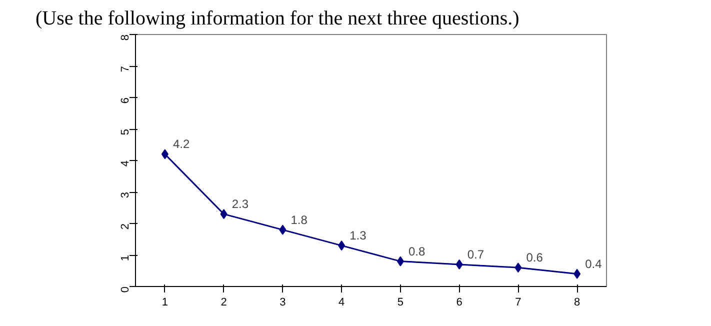 The width and height of the screenshot is (711, 326). I want to click on data-label: 0.4, so click(593, 263).